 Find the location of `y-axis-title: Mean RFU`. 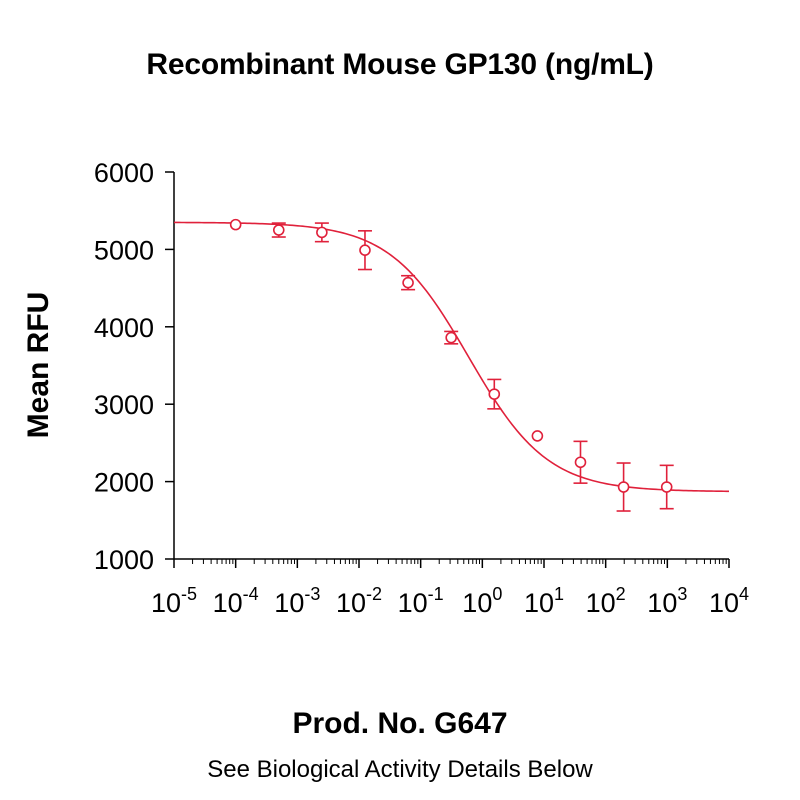

y-axis-title: Mean RFU is located at coordinates (38, 365).